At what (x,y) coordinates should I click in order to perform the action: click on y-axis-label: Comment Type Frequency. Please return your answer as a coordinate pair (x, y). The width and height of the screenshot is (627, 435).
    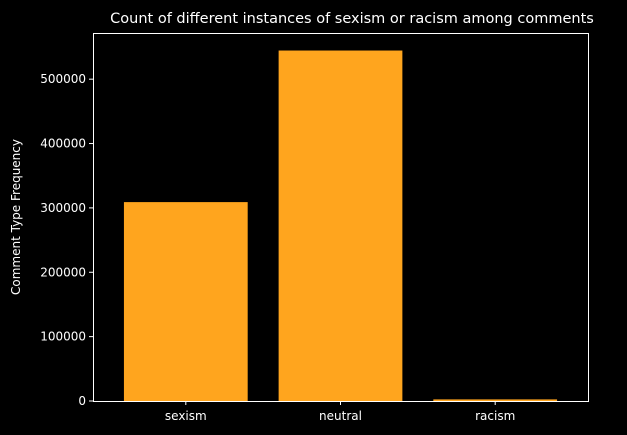
    Looking at the image, I should click on (16, 217).